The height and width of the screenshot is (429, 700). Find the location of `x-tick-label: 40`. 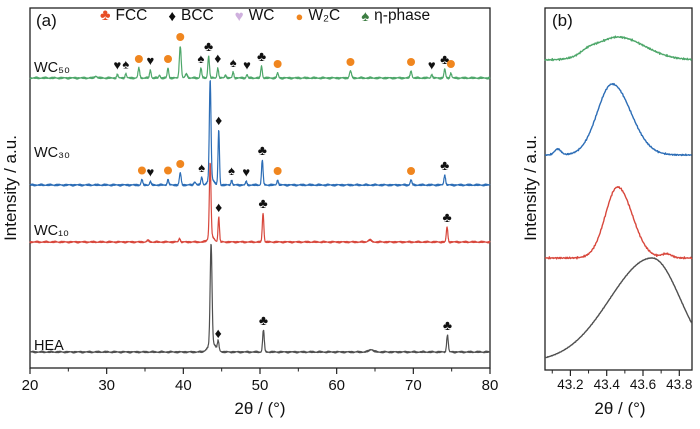

x-tick-label: 40 is located at coordinates (183, 385).